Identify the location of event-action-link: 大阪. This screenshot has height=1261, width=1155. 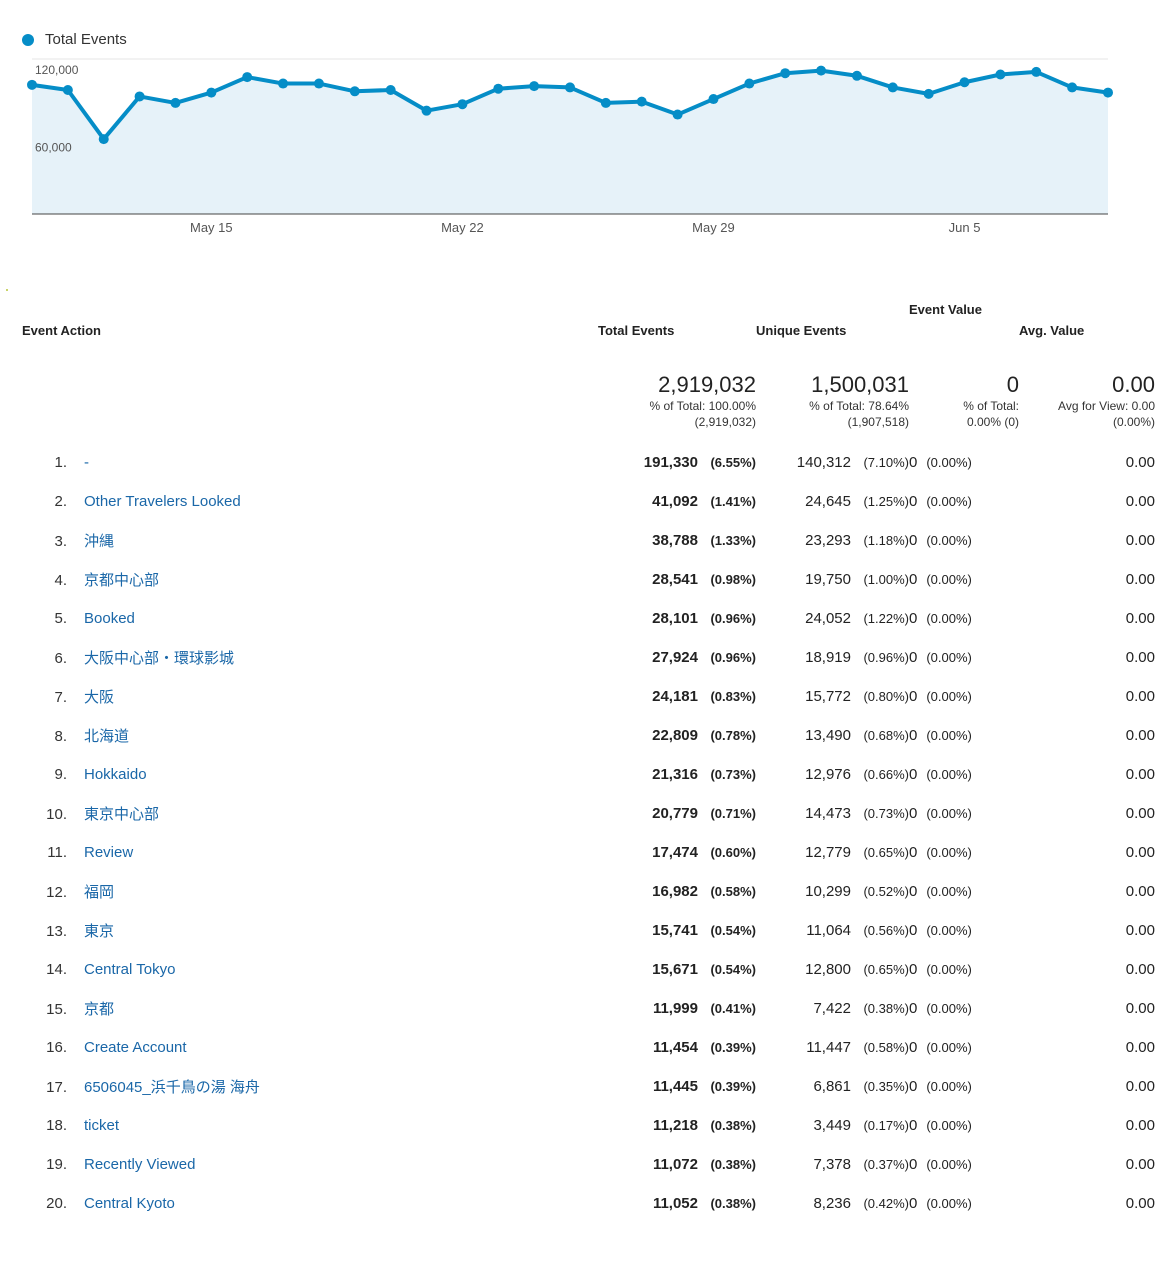
(99, 697).